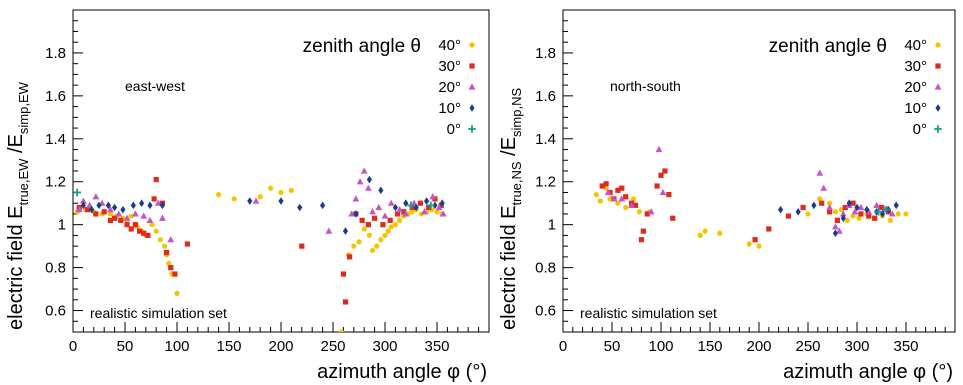 This screenshot has width=963, height=385. I want to click on y-axis-label: electric field Etrue,NS /Esimp,NS, so click(511, 209).